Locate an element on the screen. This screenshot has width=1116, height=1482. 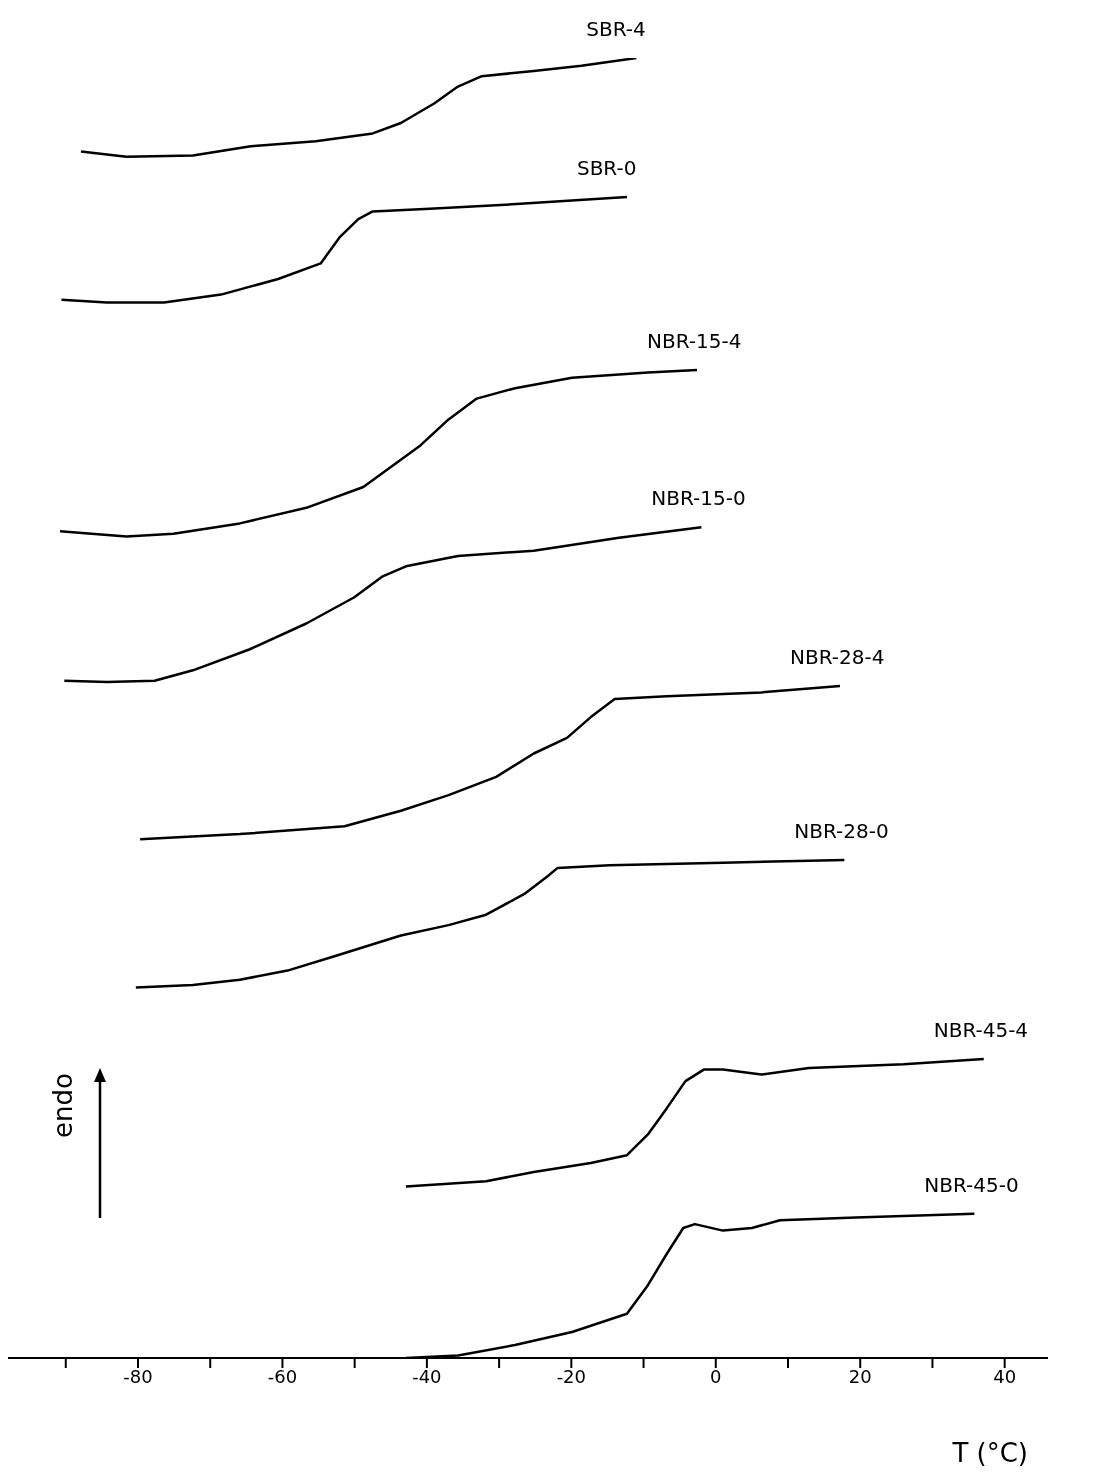
x-tick-label: 40 is located at coordinates (1005, 1376).